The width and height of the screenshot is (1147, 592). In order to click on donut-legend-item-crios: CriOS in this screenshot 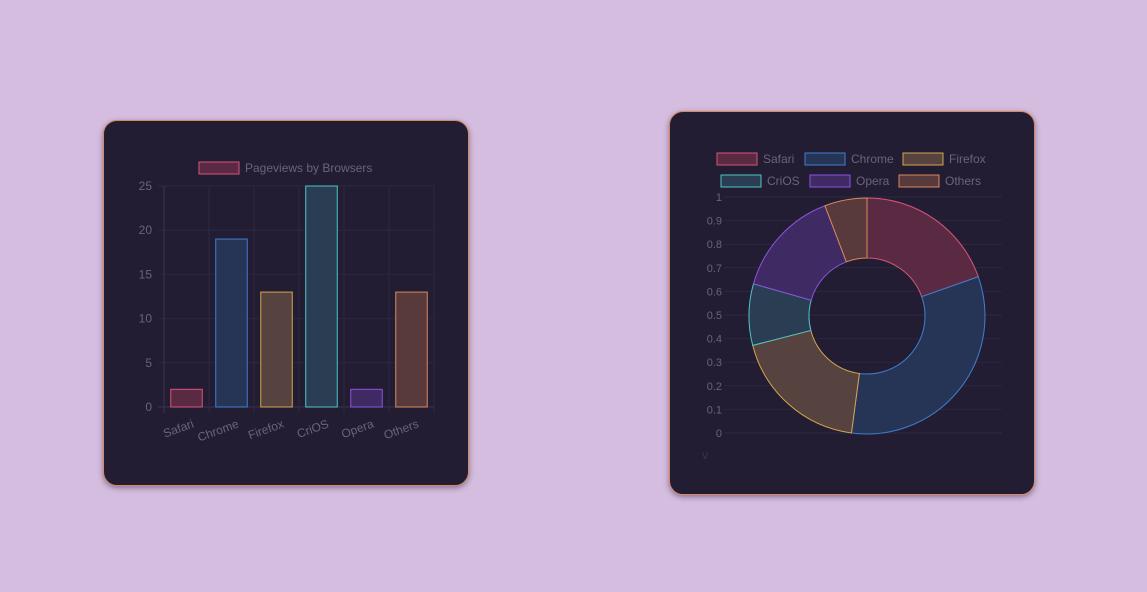, I will do `click(760, 181)`.